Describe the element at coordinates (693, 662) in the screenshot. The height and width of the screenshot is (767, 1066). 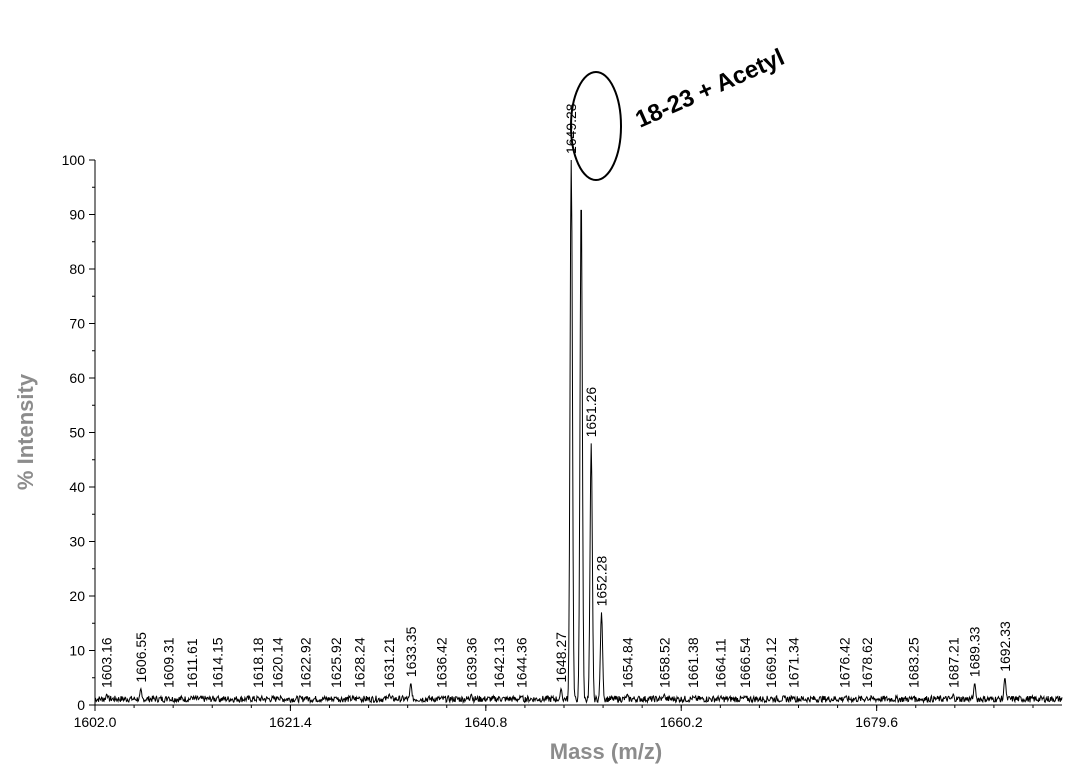
I see `peak-label: 1661.38` at that location.